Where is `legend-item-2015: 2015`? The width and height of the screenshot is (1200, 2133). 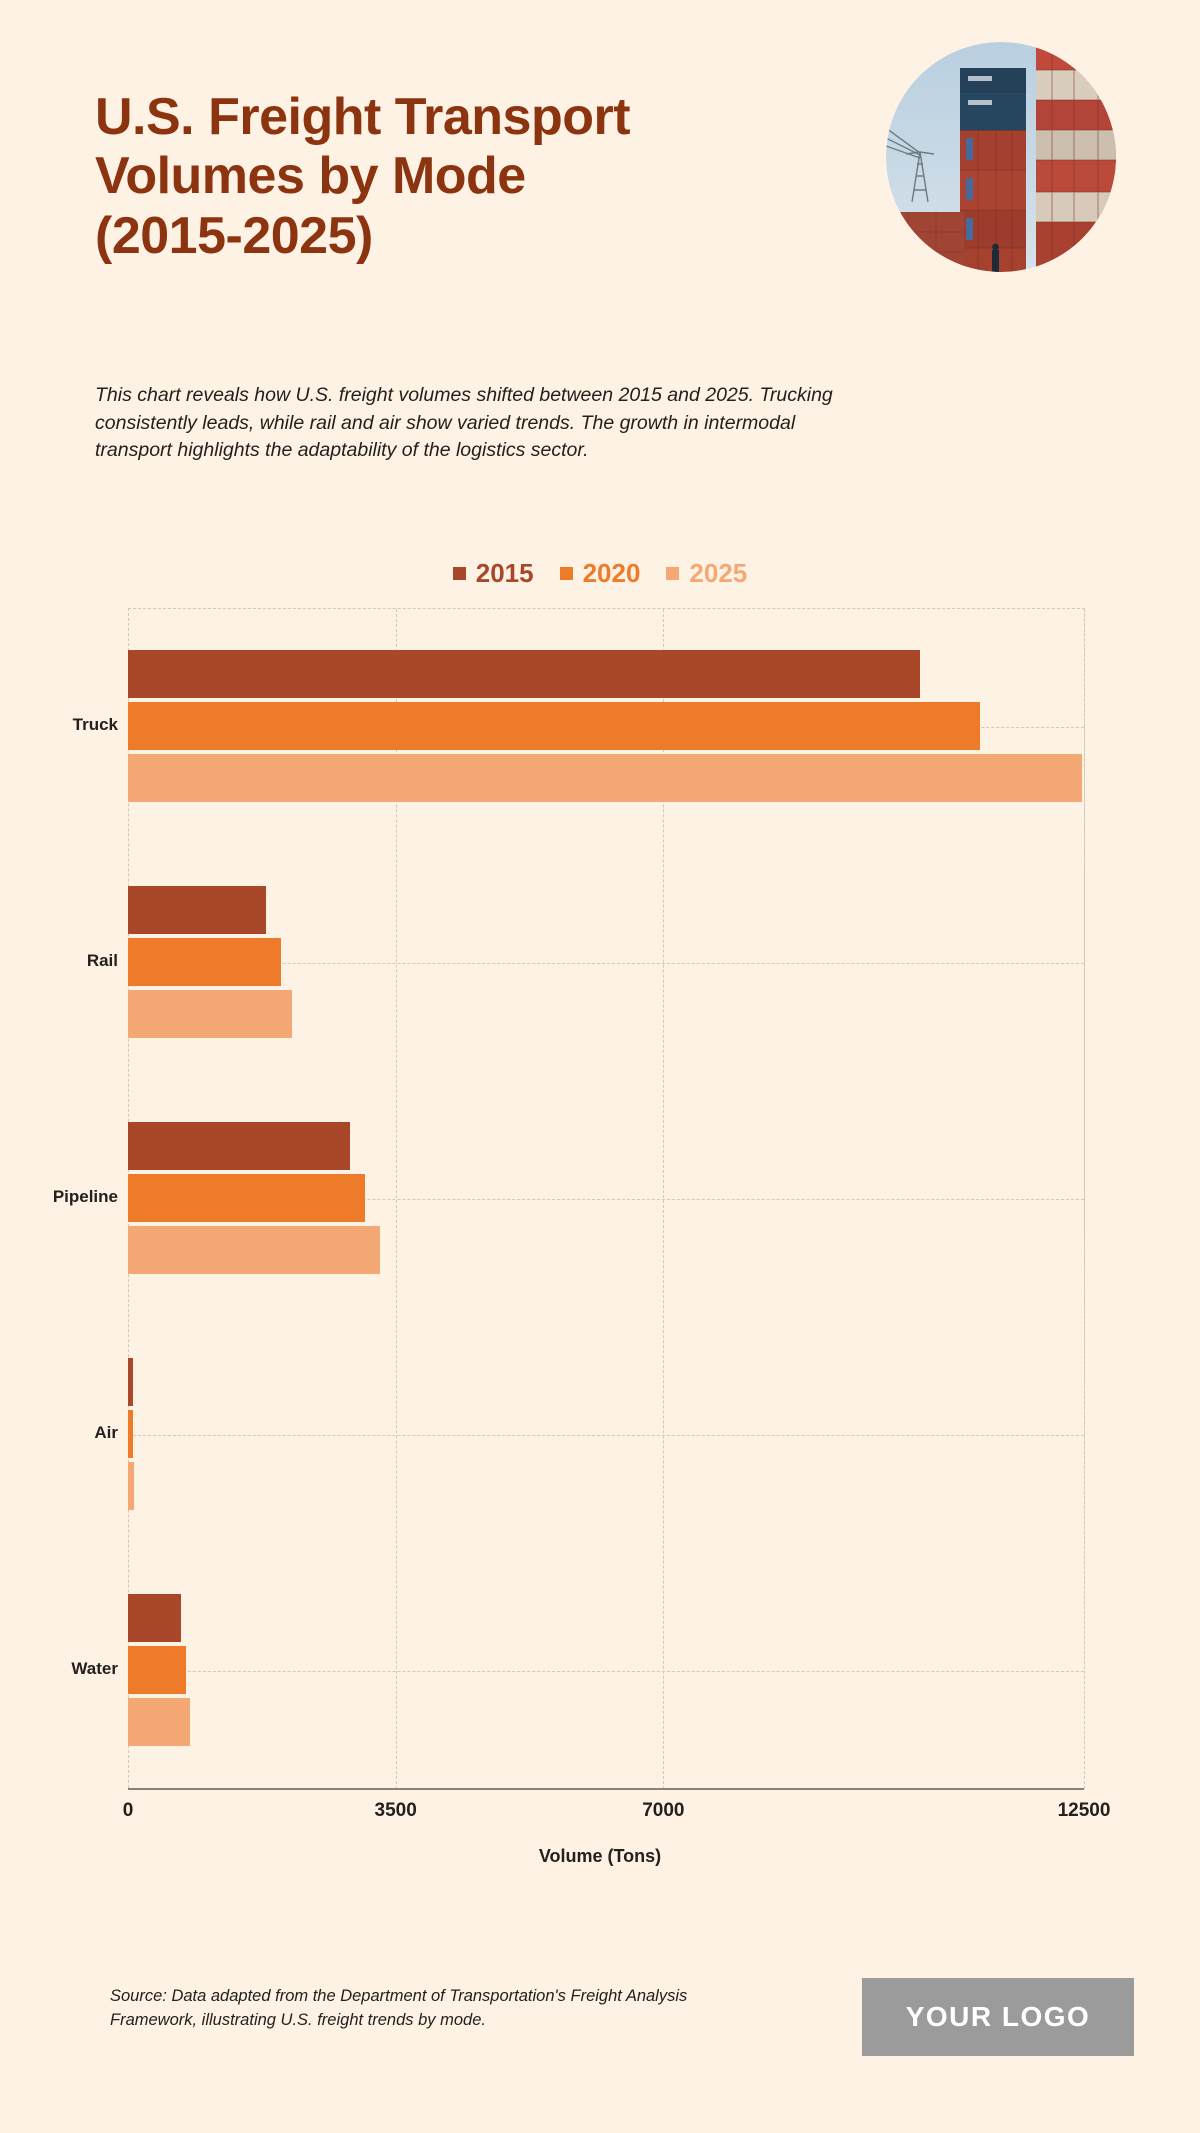
legend-item-2015: 2015 is located at coordinates (493, 573).